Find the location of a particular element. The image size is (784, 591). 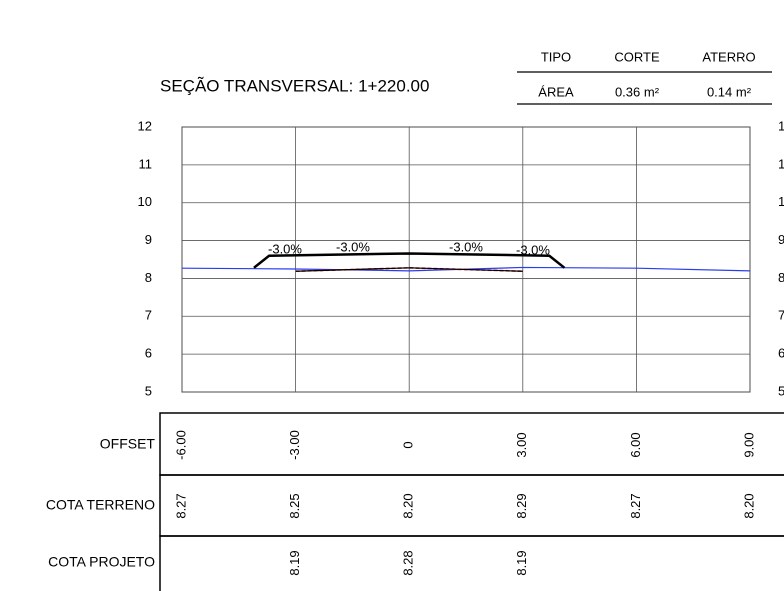

summary-header: CORTE is located at coordinates (637, 56).